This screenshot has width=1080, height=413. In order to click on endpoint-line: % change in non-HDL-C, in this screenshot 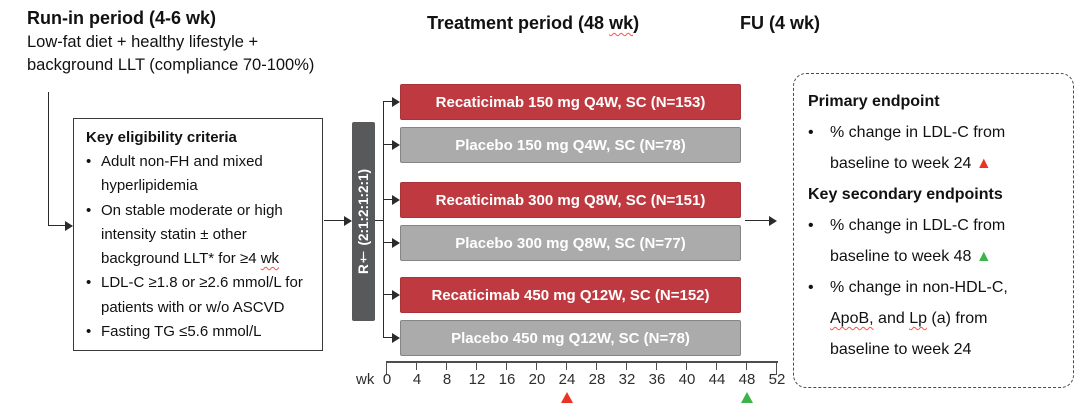, I will do `click(946, 287)`.